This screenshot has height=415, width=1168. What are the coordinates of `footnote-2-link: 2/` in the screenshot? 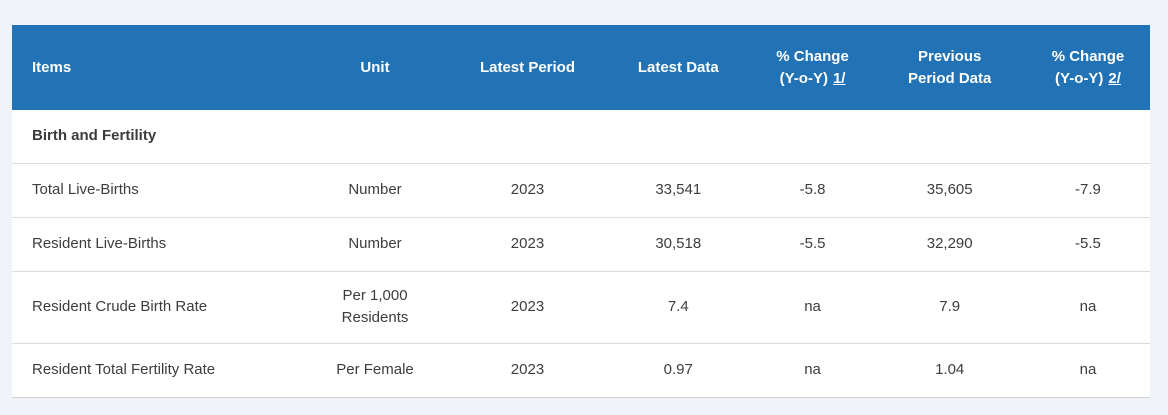 It's located at (1114, 78).